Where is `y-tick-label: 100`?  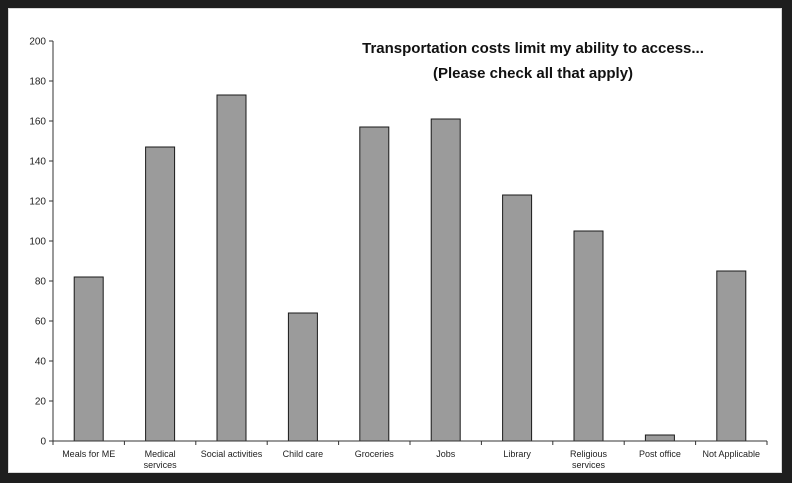 y-tick-label: 100 is located at coordinates (37, 242).